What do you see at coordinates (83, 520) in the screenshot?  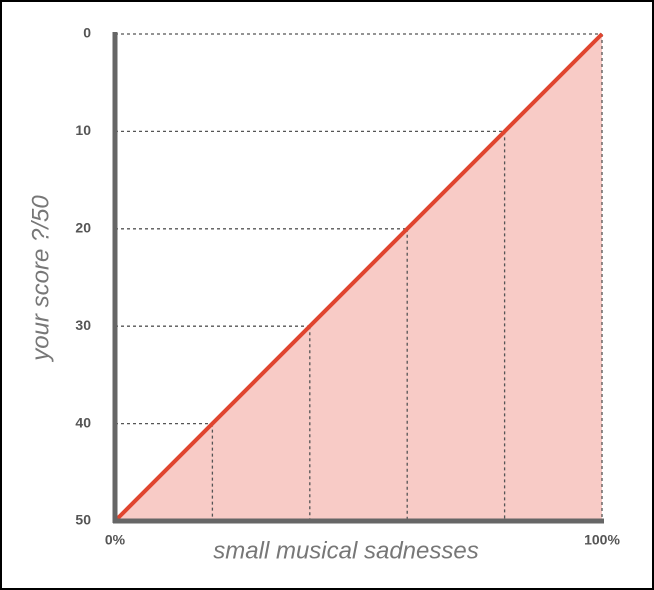 I see `y-tick-label: 50` at bounding box center [83, 520].